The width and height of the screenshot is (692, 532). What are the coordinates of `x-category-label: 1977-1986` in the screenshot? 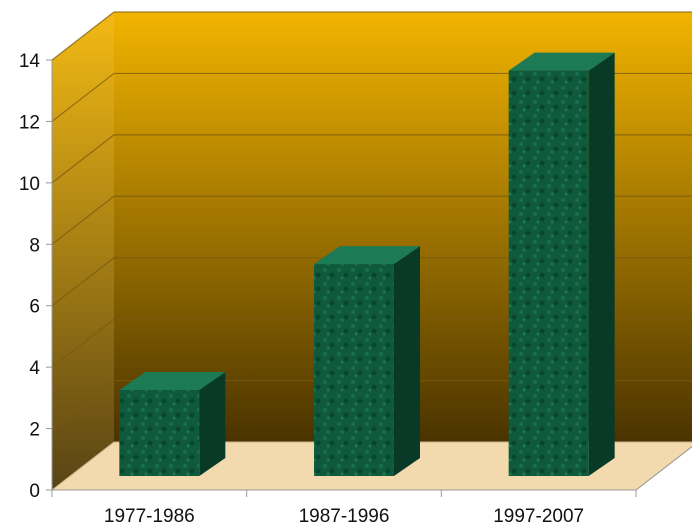 It's located at (149, 516).